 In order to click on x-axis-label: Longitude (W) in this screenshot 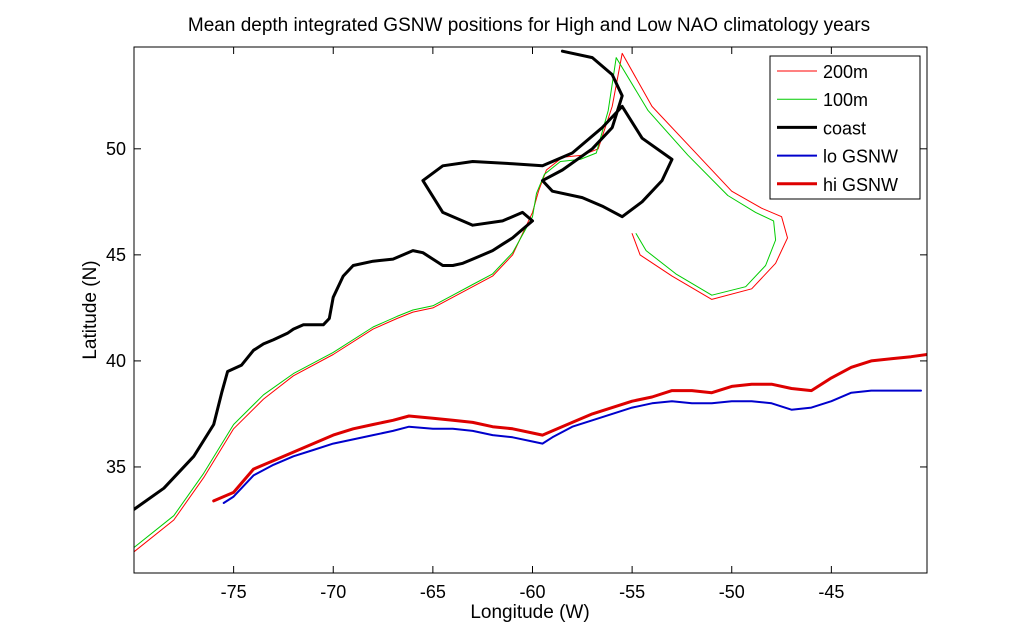, I will do `click(529, 612)`.